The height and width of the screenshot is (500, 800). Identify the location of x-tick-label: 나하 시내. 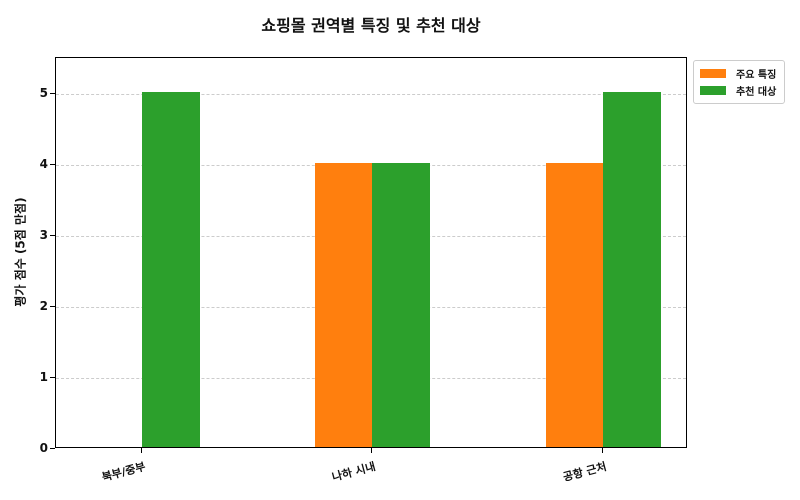
(353, 471).